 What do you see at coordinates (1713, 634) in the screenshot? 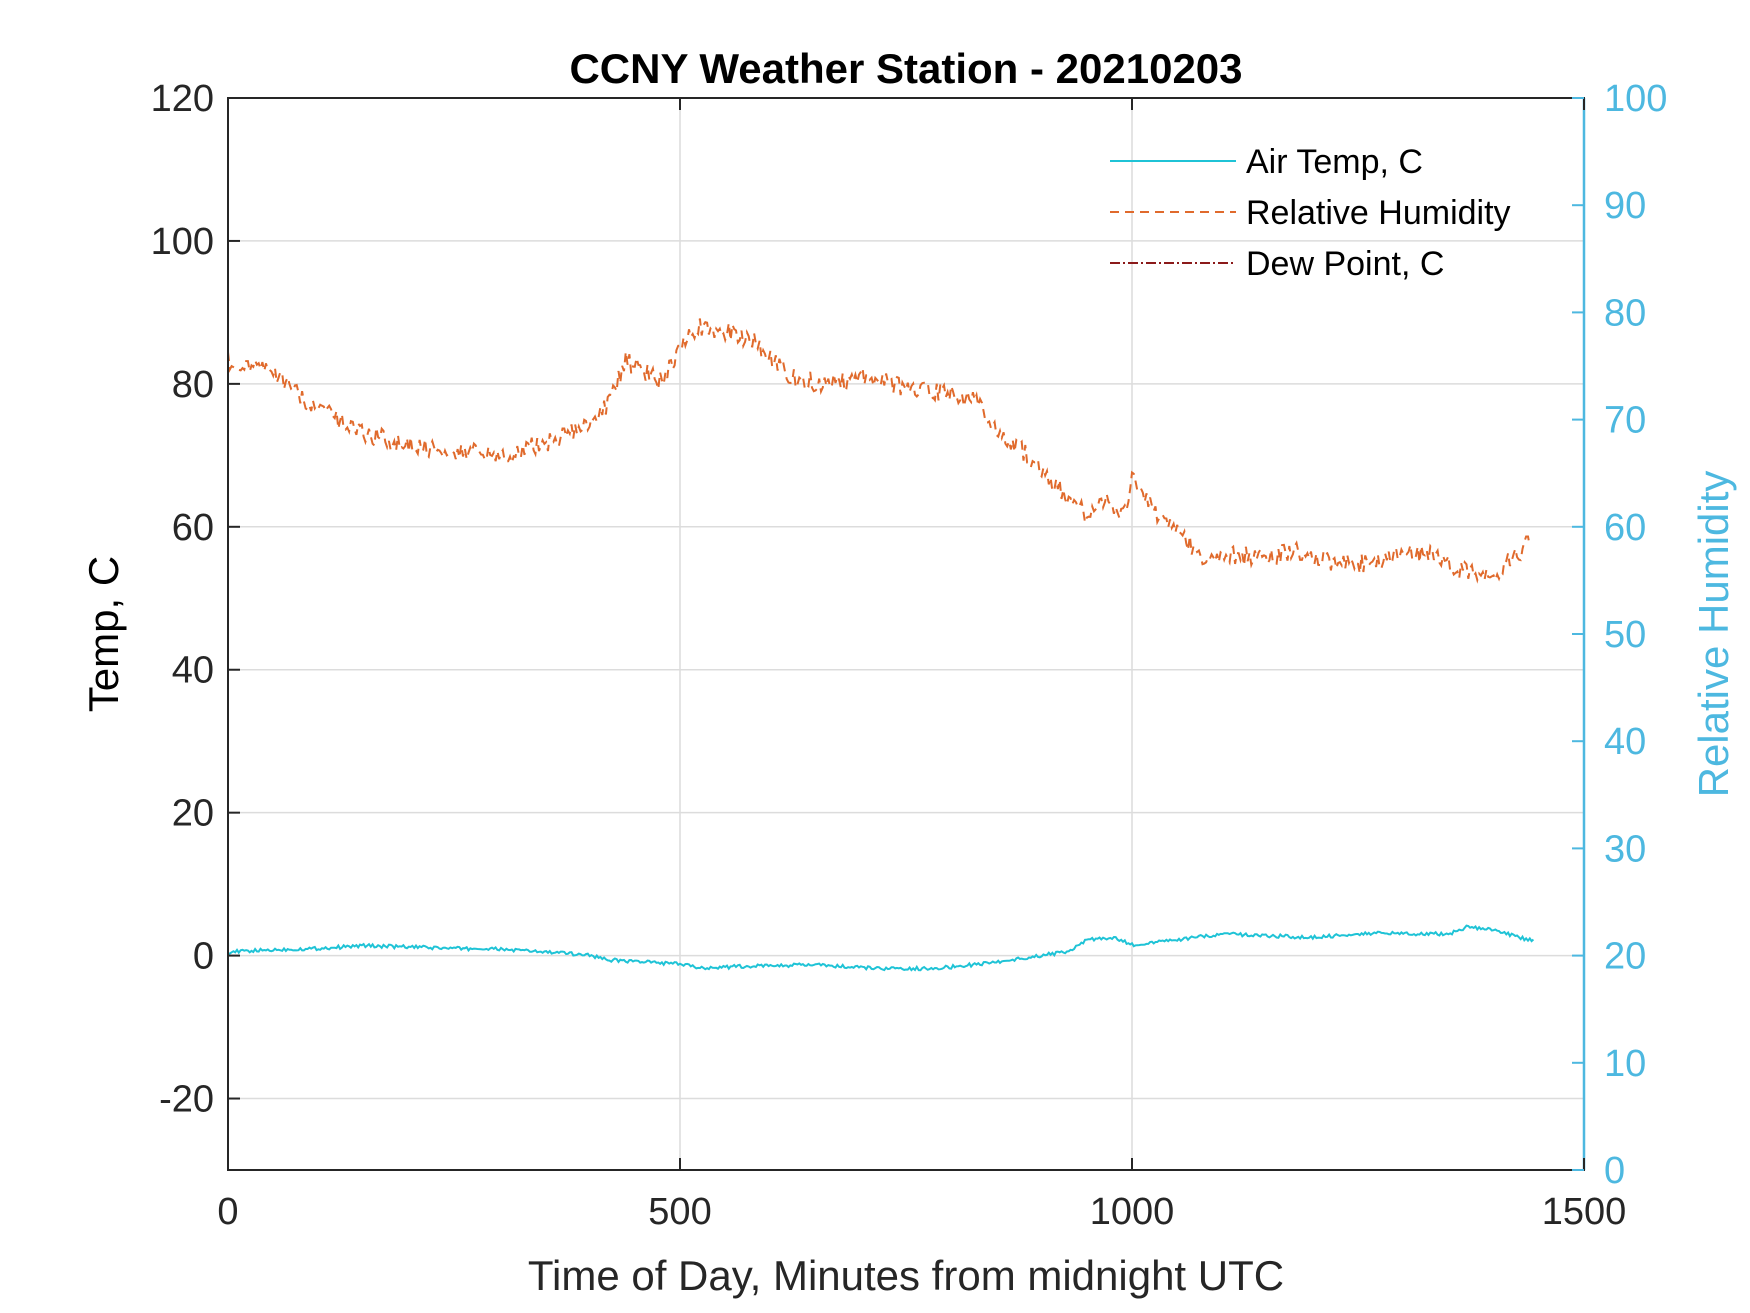
I see `y2-axis-label: Relative Humidity` at bounding box center [1713, 634].